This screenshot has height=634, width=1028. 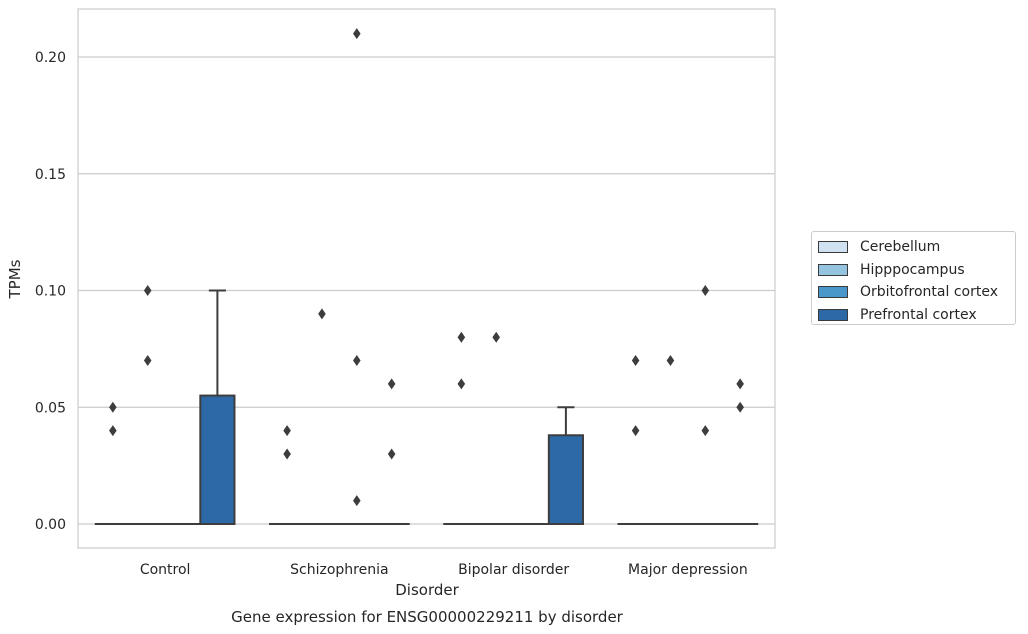 I want to click on y-tick-label: 0.05, so click(x=50, y=408).